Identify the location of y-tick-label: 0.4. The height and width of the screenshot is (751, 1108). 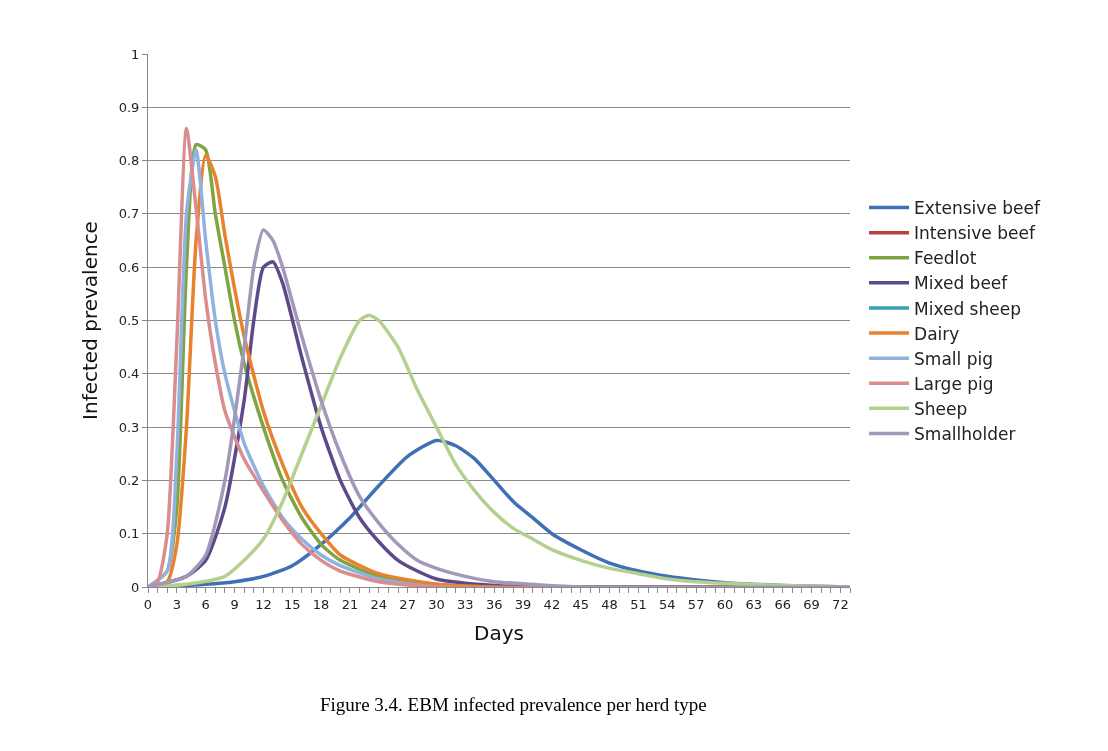
(129, 374).